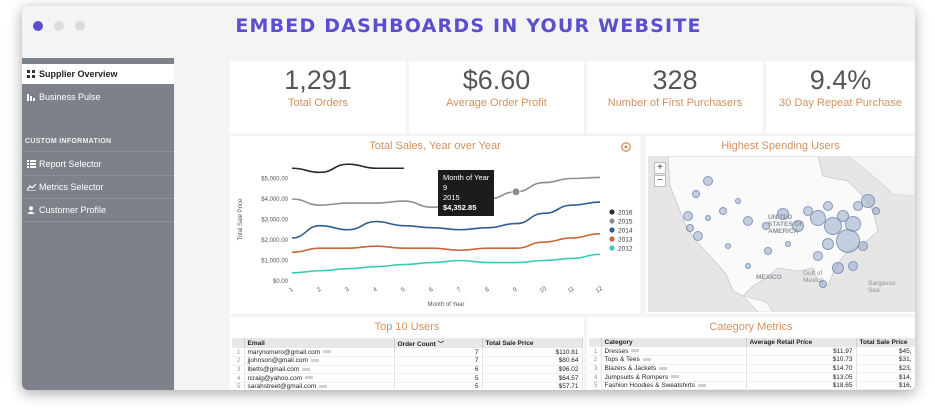 This screenshot has width=935, height=414. Describe the element at coordinates (98, 187) in the screenshot. I see `sidebar-item-metrics-selector: Metrics Selector` at that location.